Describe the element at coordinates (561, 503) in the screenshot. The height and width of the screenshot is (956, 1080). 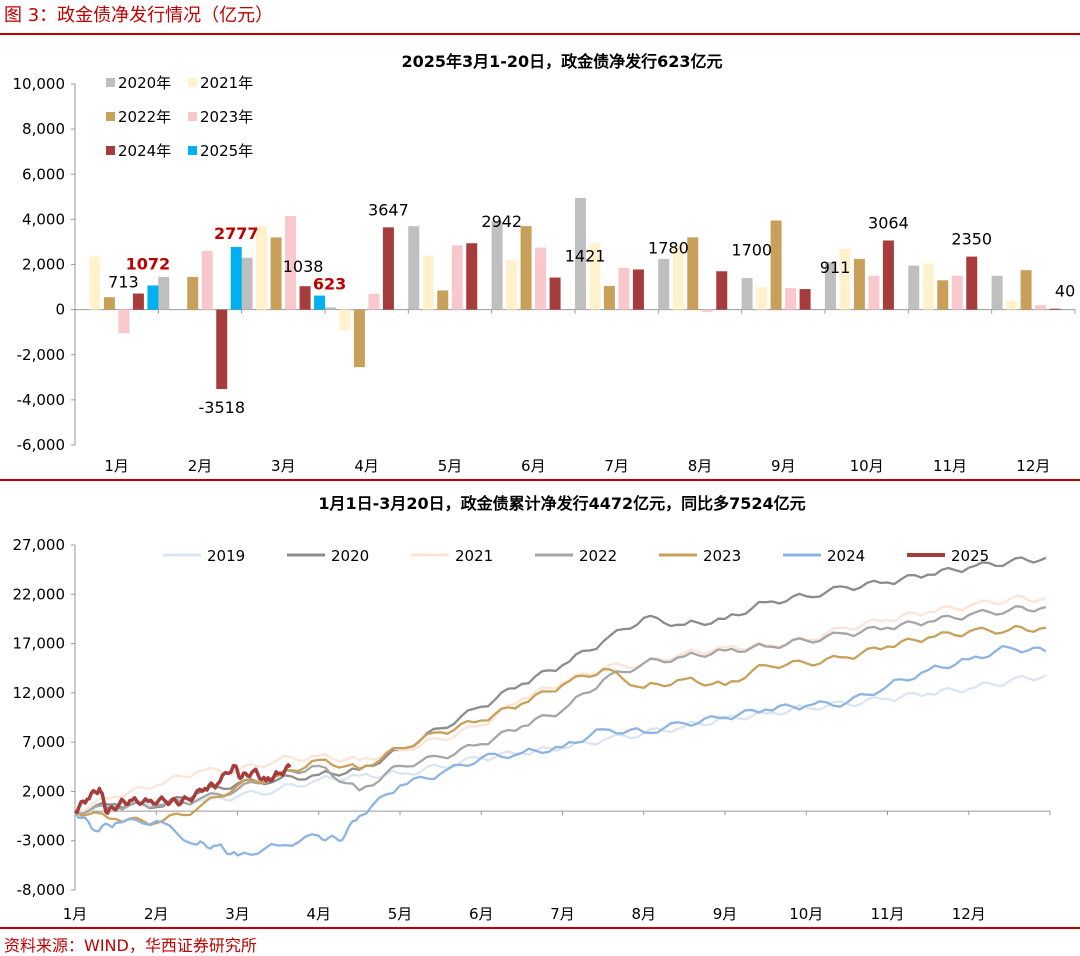
I see `line-chart-title: 1月1日-3月20日，政金债累计净发行4472亿元，同比多7524亿元` at that location.